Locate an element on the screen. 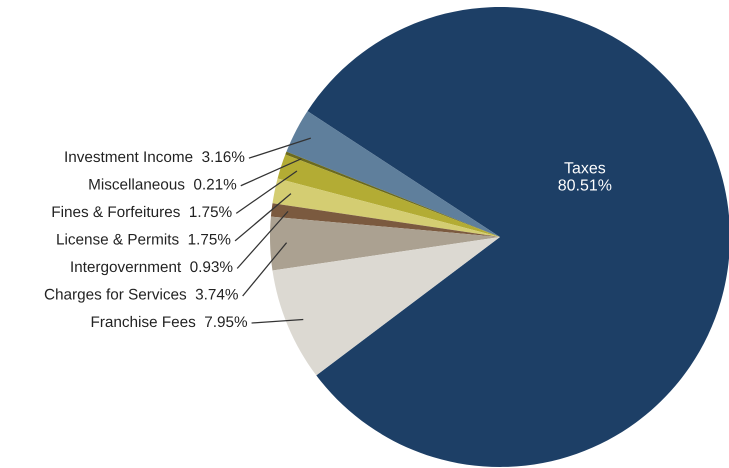 The height and width of the screenshot is (468, 729). slice-label: Intergovernment 0.93% is located at coordinates (151, 268).